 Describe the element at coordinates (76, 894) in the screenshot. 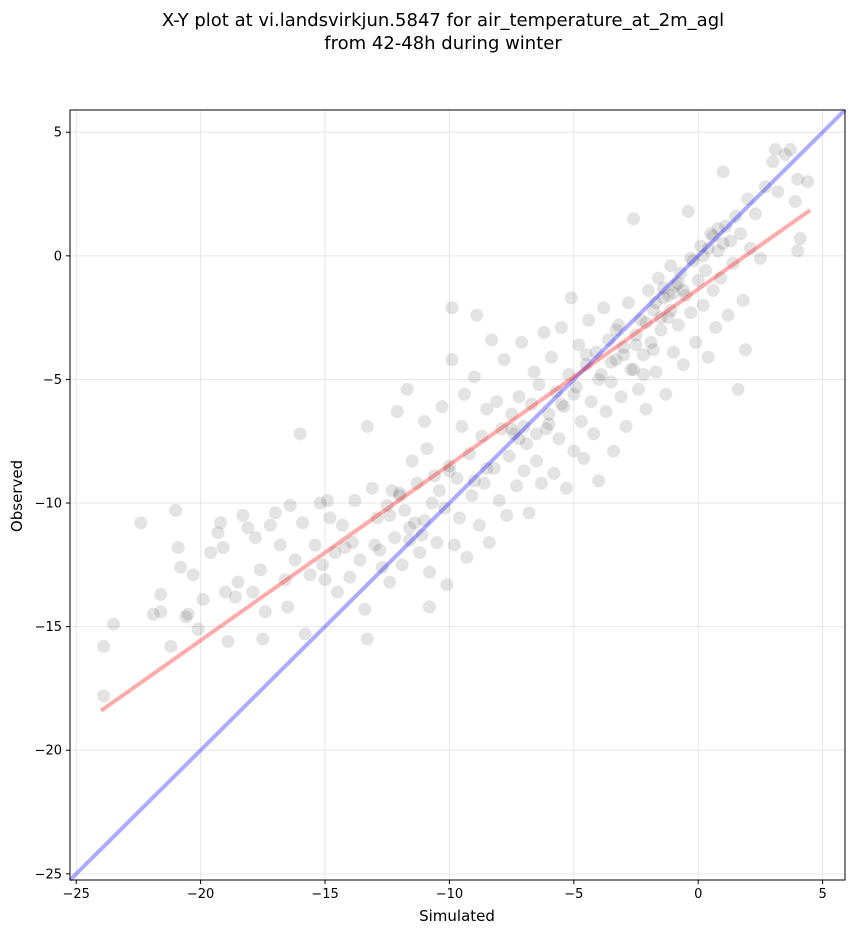

I see `x-tick-label-0: −25` at that location.